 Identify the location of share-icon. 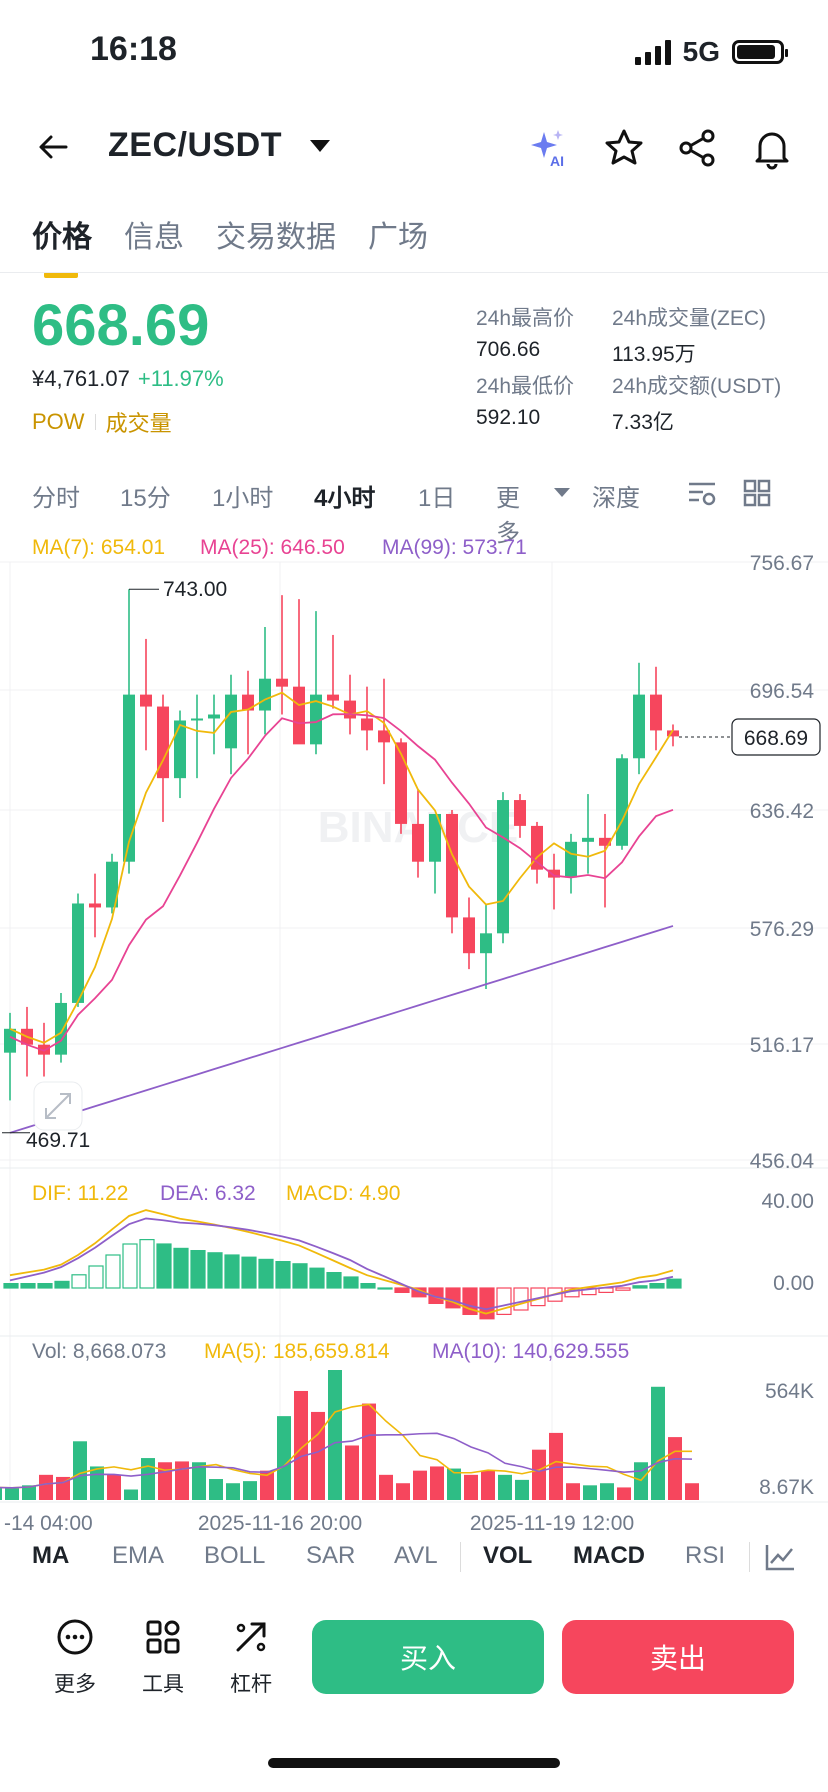
(698, 148).